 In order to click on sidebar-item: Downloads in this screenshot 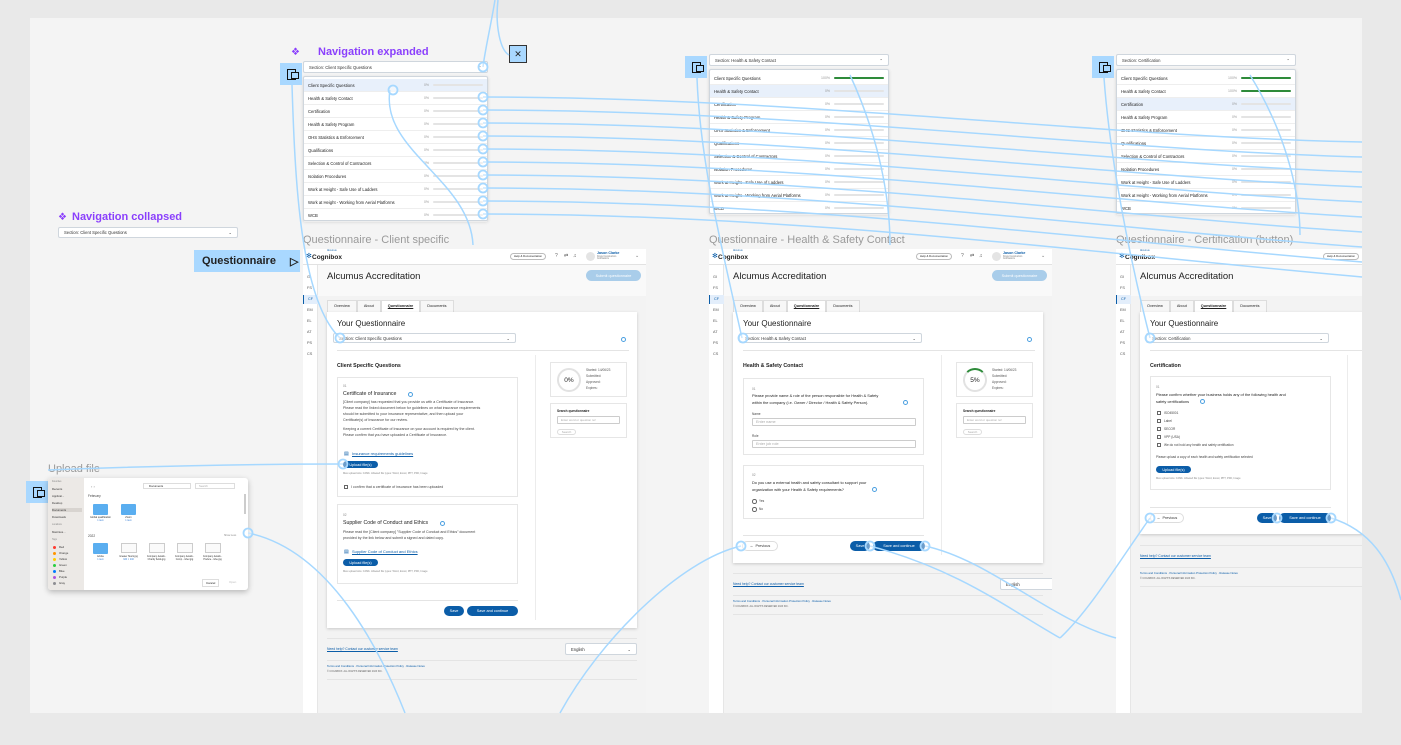, I will do `click(59, 517)`.